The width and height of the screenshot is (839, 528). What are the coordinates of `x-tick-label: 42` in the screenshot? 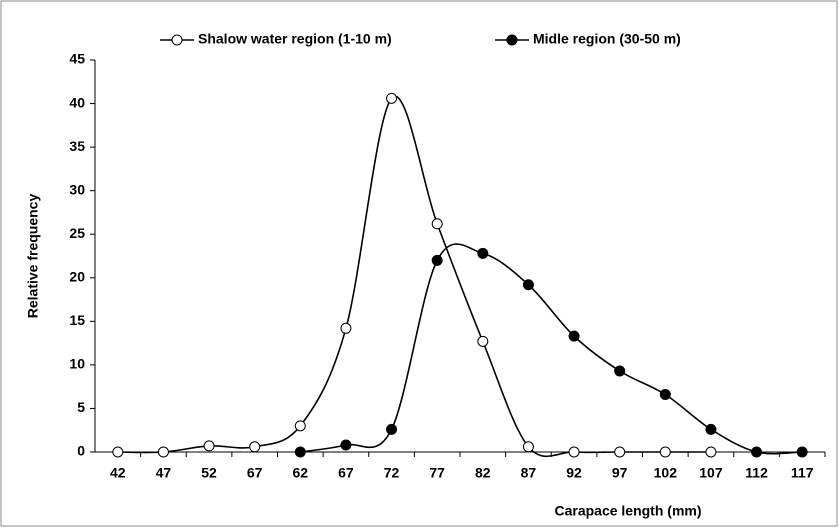 It's located at (118, 473).